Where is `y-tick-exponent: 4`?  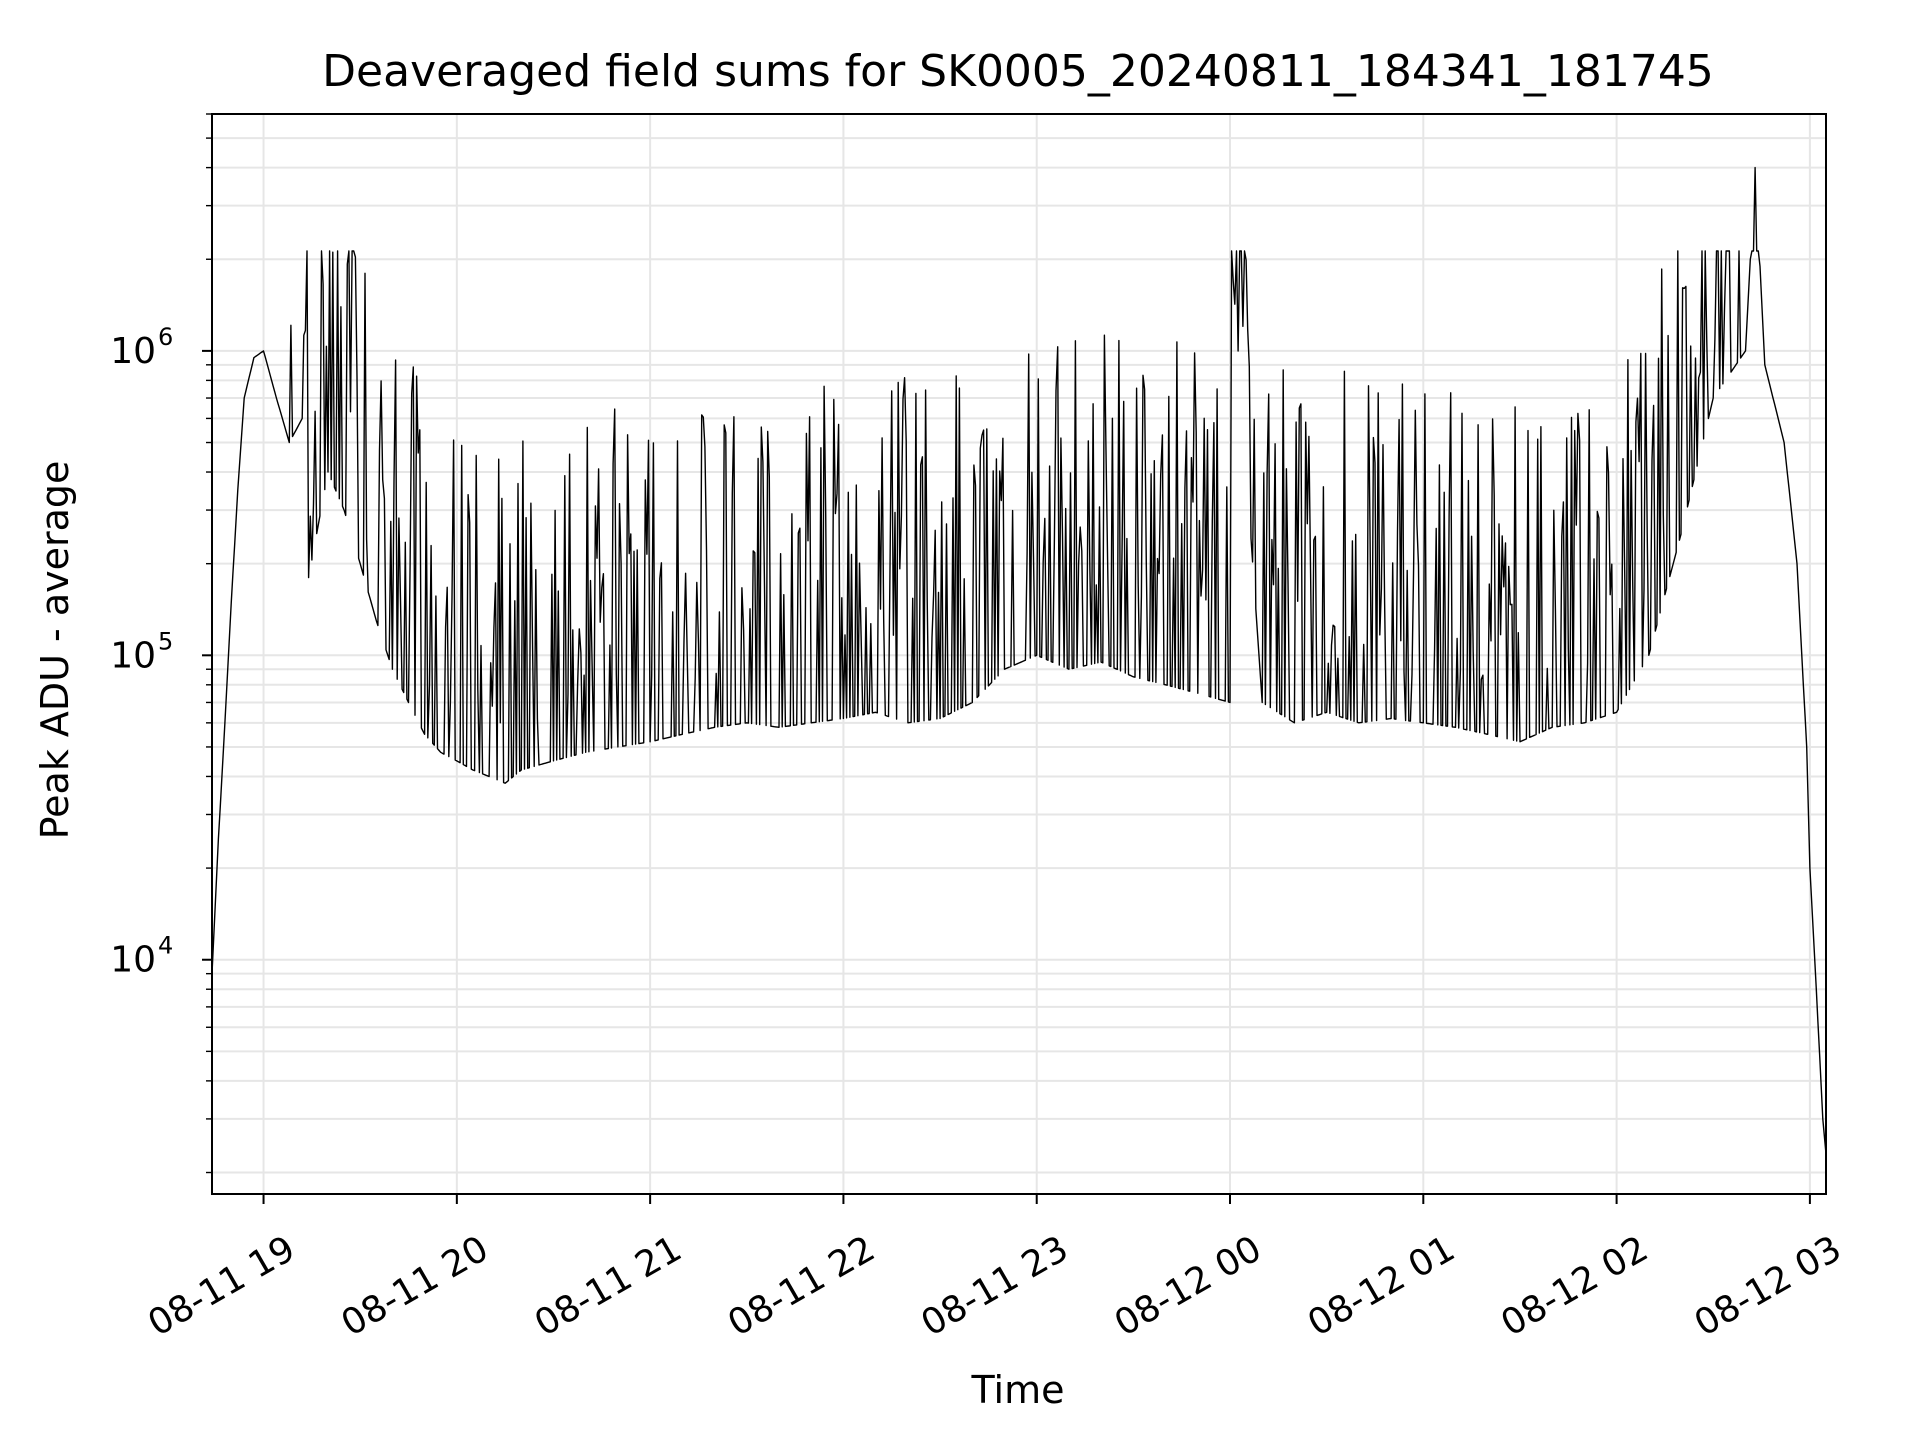 y-tick-exponent: 4 is located at coordinates (165, 946).